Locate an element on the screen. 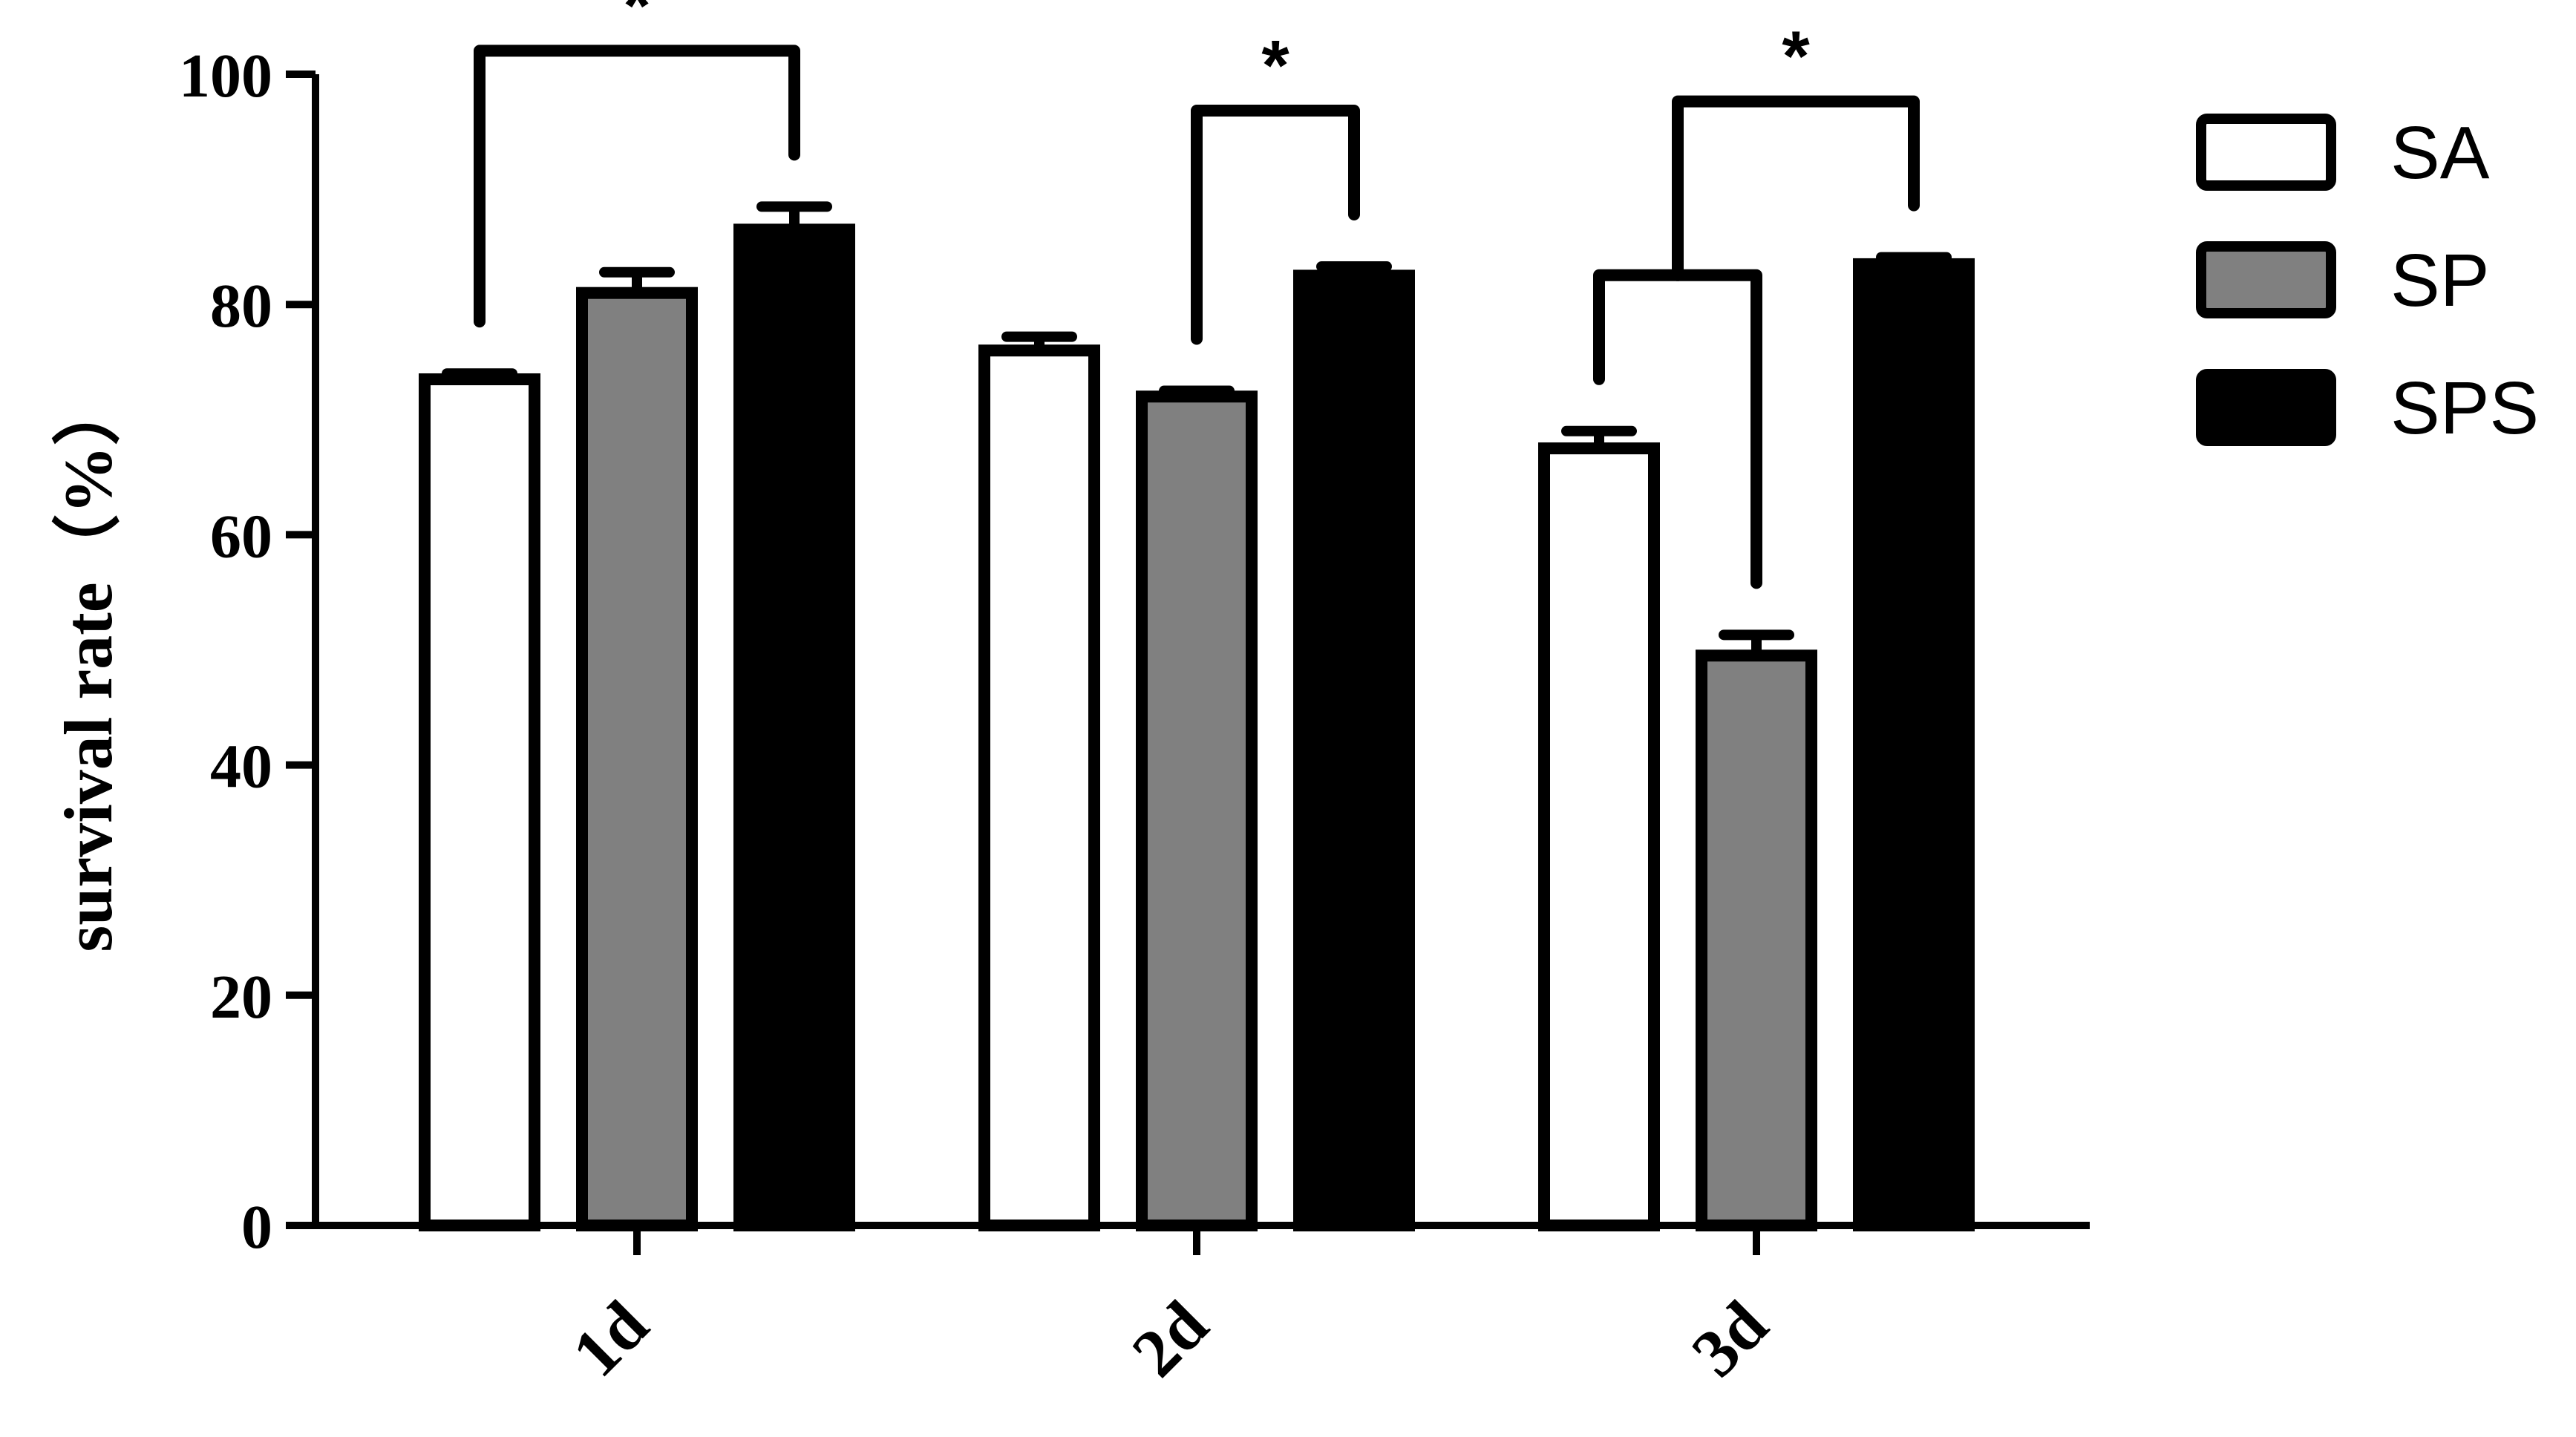 This screenshot has height=1437, width=2576. bar-SA-3d is located at coordinates (1599, 837).